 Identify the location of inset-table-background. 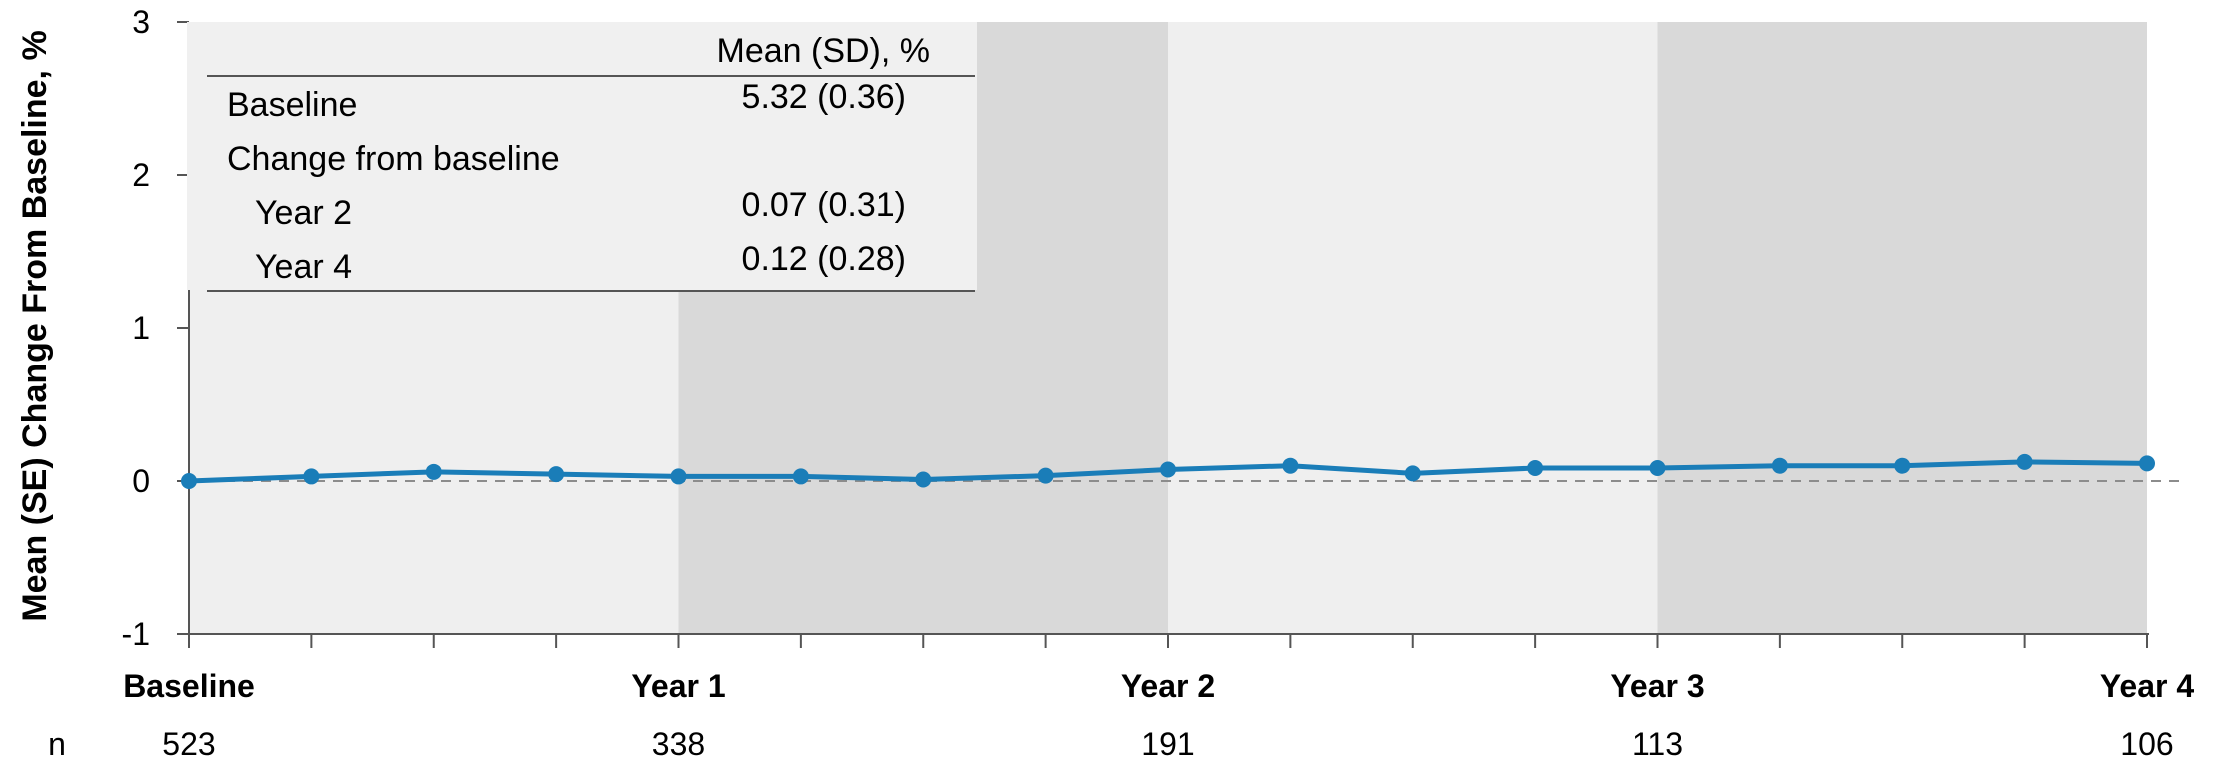
(582, 156).